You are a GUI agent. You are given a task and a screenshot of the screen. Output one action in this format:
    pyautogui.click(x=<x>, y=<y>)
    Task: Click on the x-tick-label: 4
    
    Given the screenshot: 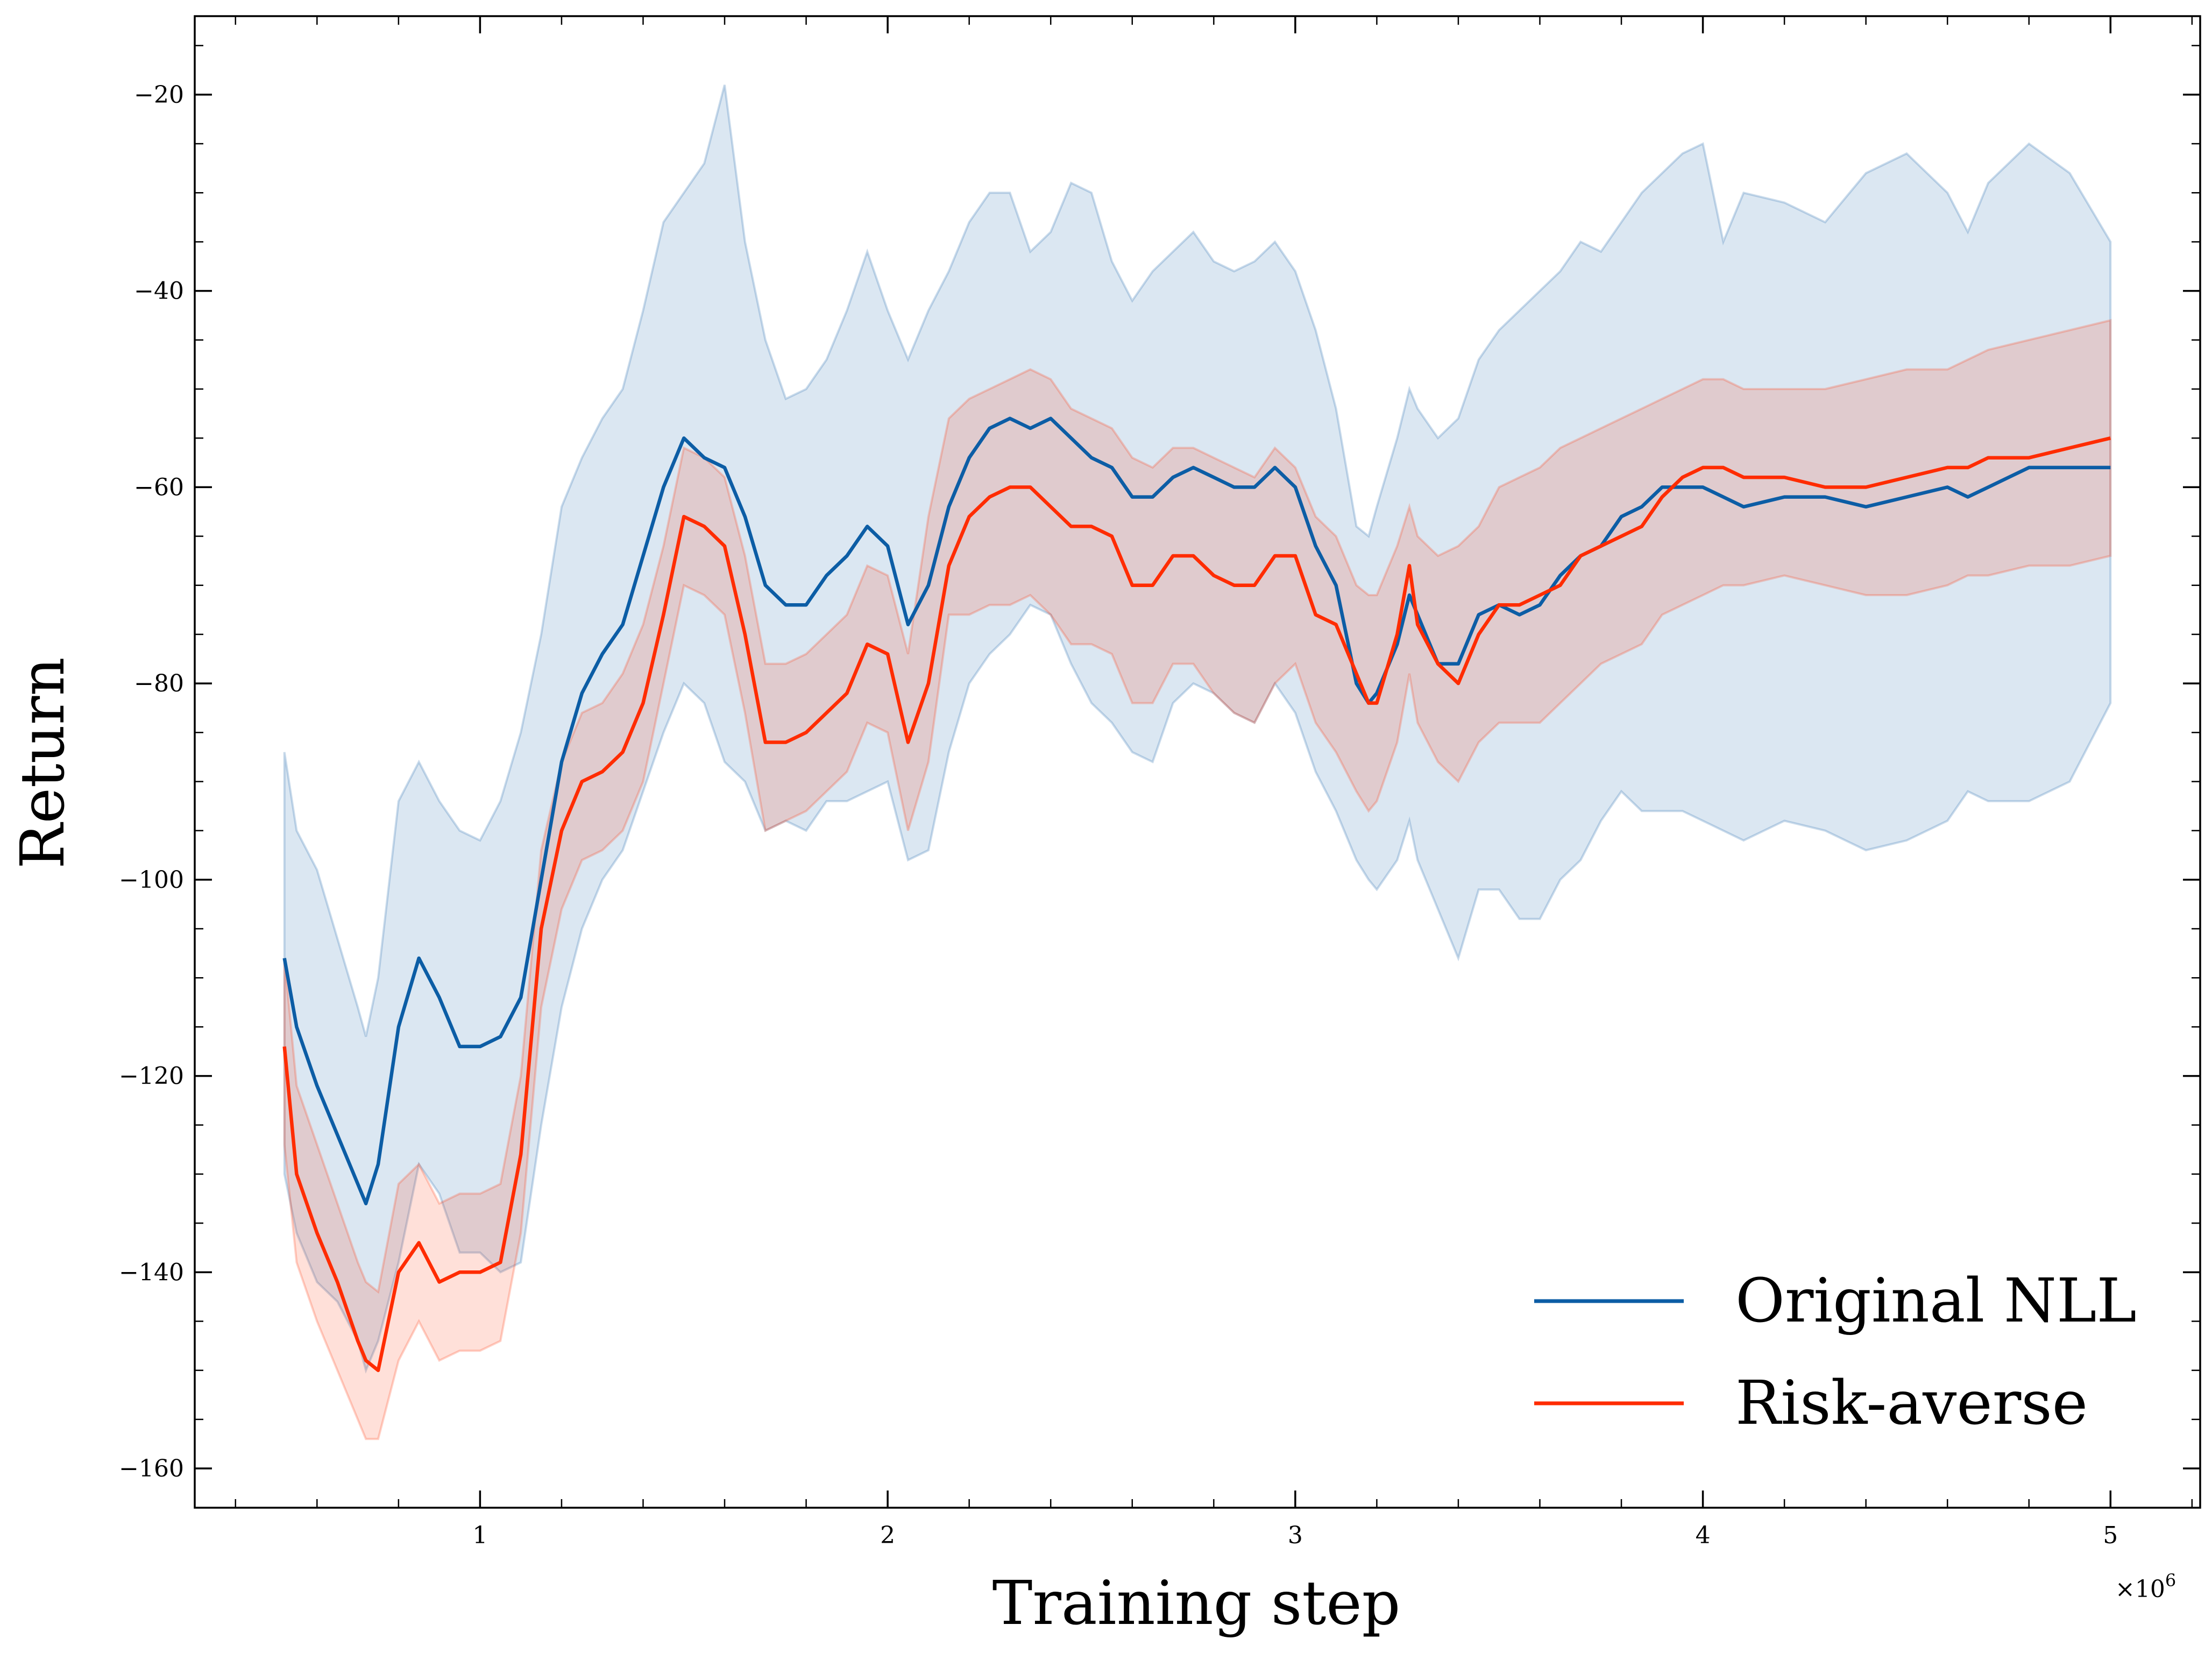 What is the action you would take?
    pyautogui.click(x=1703, y=1535)
    